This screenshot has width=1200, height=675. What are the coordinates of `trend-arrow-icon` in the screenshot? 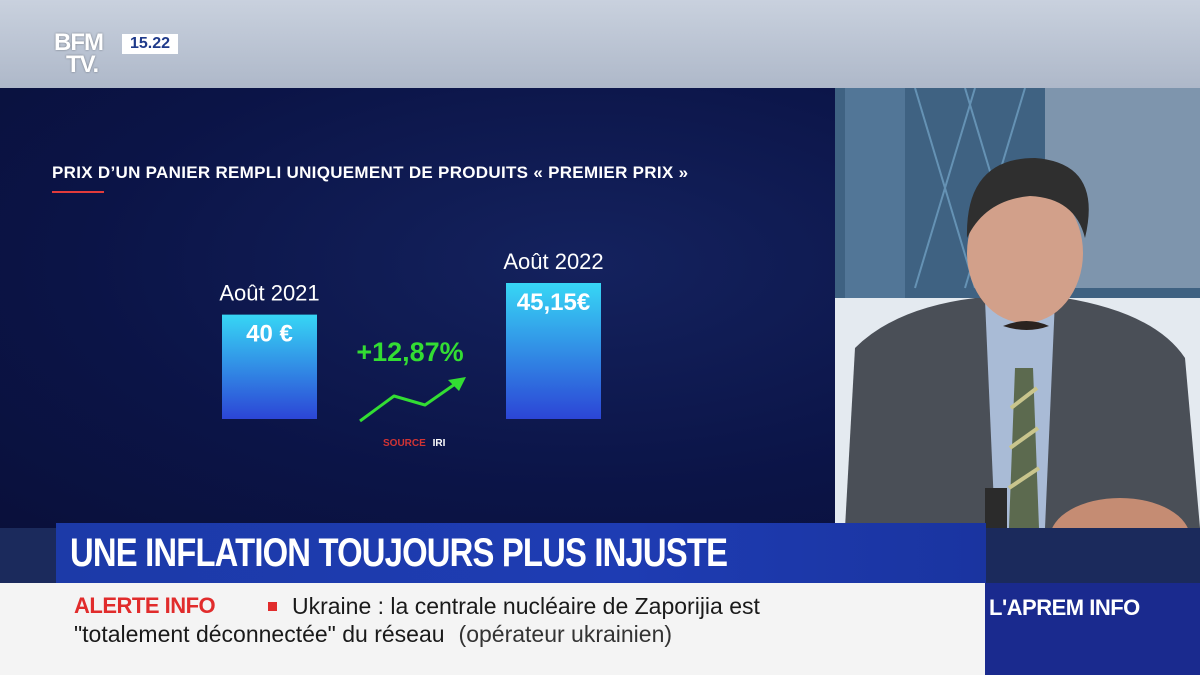 It's located at (412, 400).